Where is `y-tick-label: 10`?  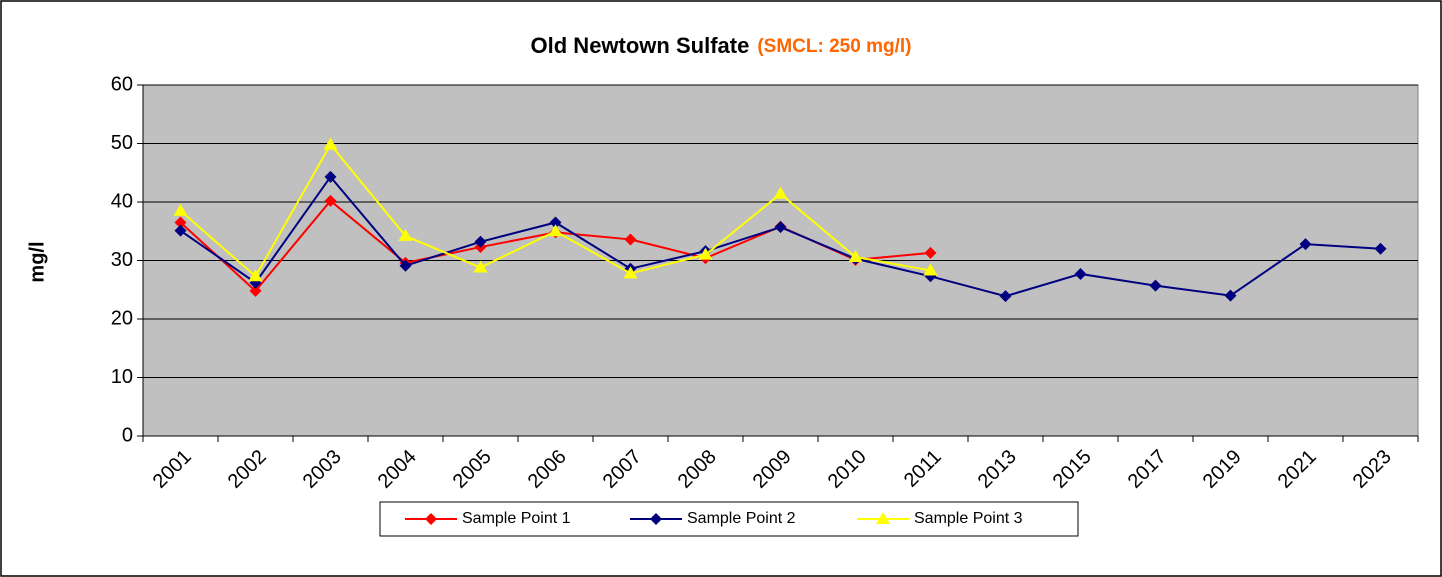
y-tick-label: 10 is located at coordinates (122, 377).